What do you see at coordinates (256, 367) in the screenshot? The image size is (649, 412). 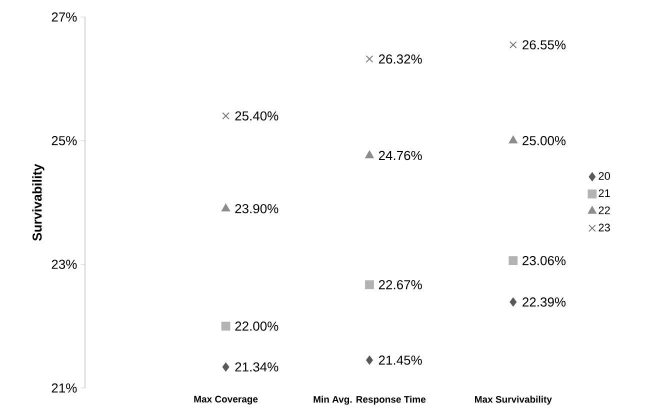 I see `data-label: 21.34%` at bounding box center [256, 367].